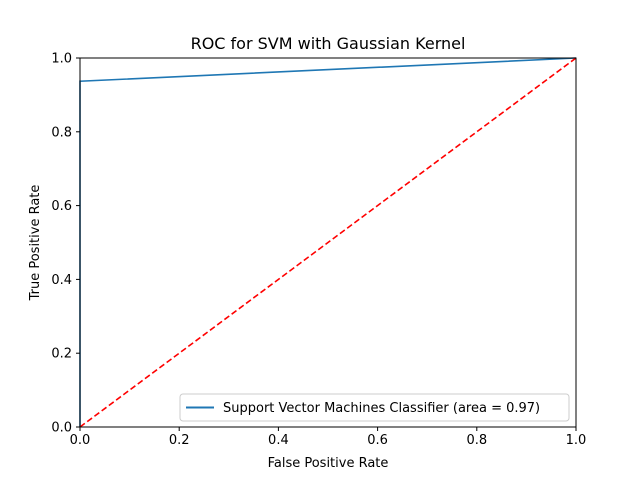 This screenshot has height=480, width=640. I want to click on x-tick-label: 0.0, so click(80, 440).